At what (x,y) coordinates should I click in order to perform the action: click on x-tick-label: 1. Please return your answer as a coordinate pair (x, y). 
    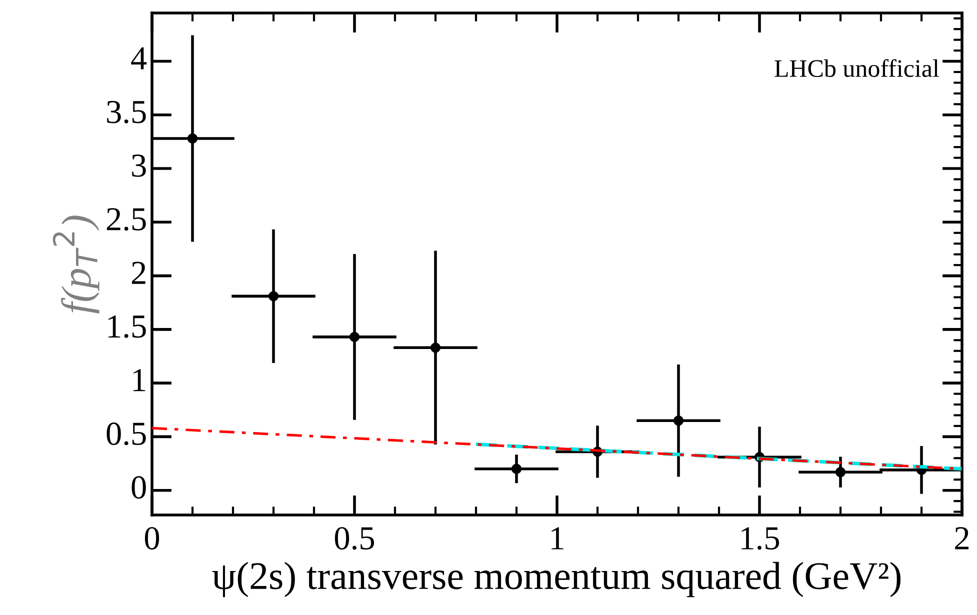
    Looking at the image, I should click on (558, 538).